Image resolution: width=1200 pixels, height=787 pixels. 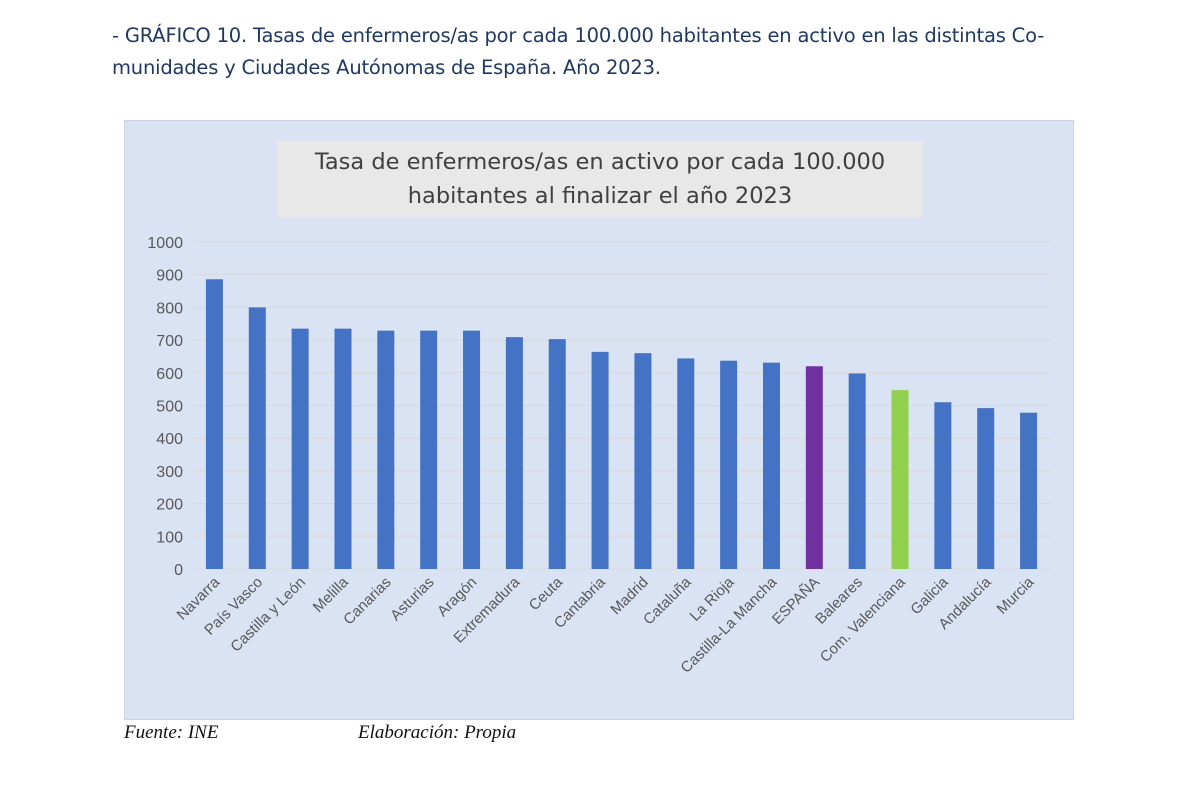 I want to click on y-tick-label: 600, so click(x=169, y=374).